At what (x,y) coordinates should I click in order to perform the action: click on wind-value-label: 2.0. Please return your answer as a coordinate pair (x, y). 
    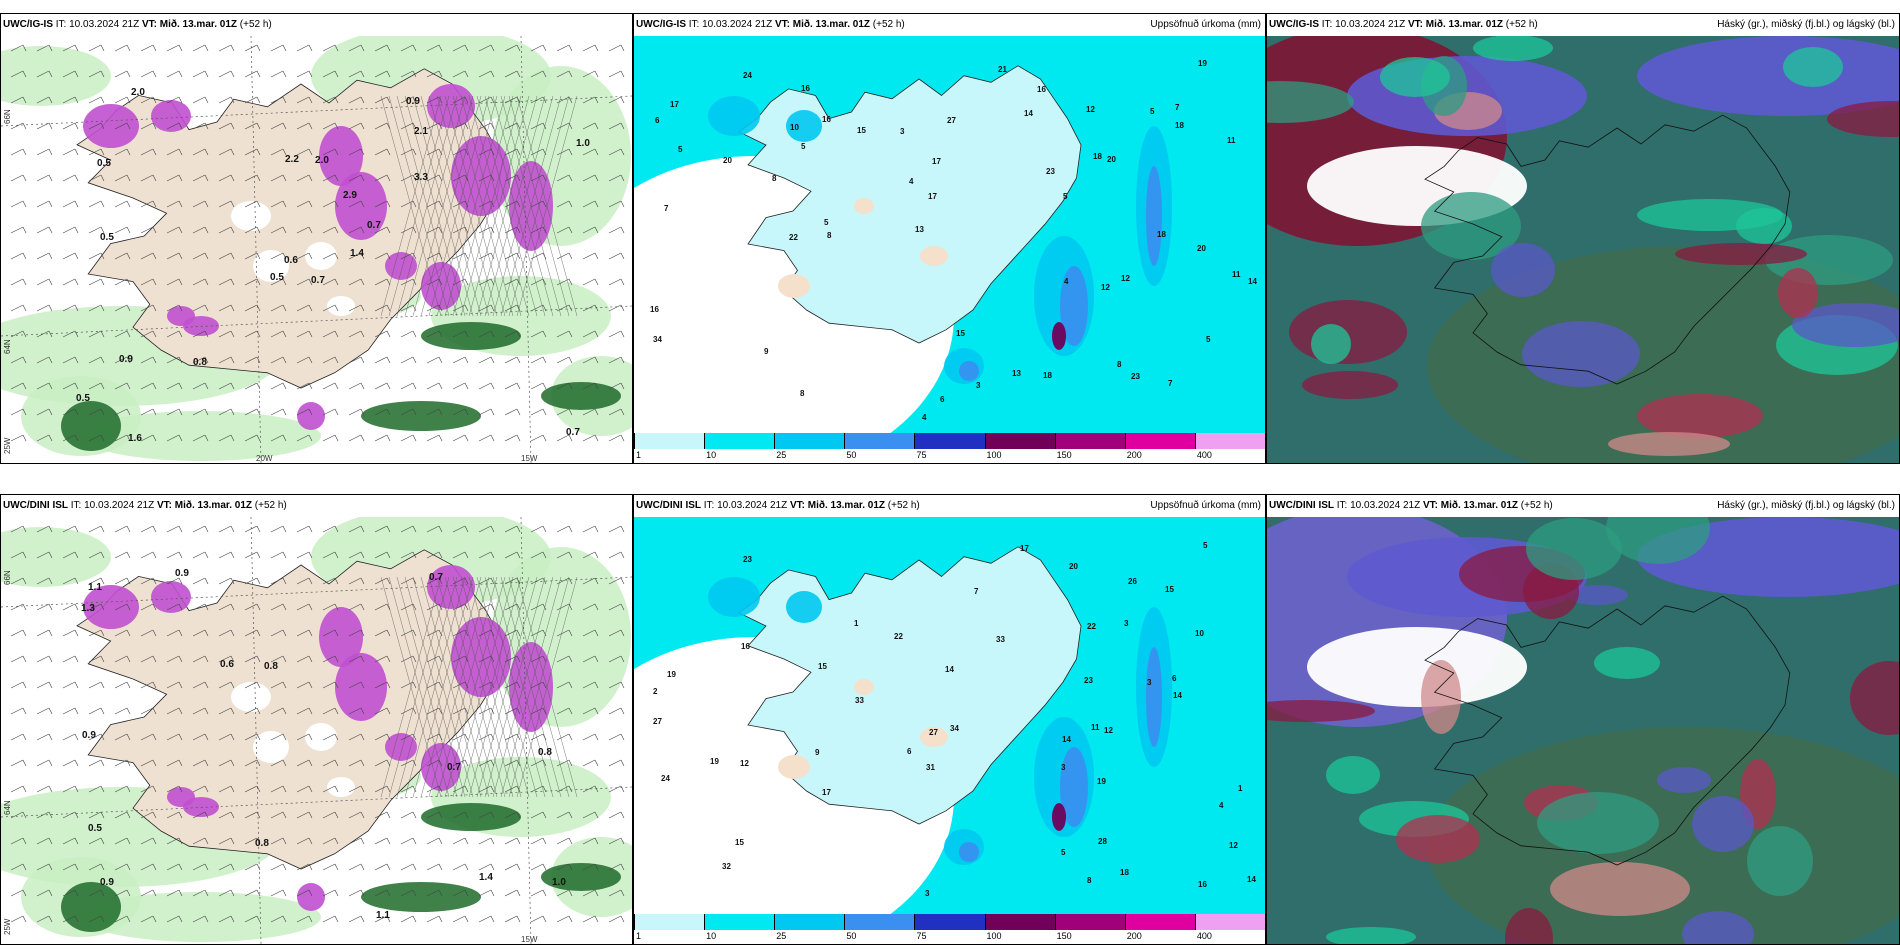
    Looking at the image, I should click on (322, 160).